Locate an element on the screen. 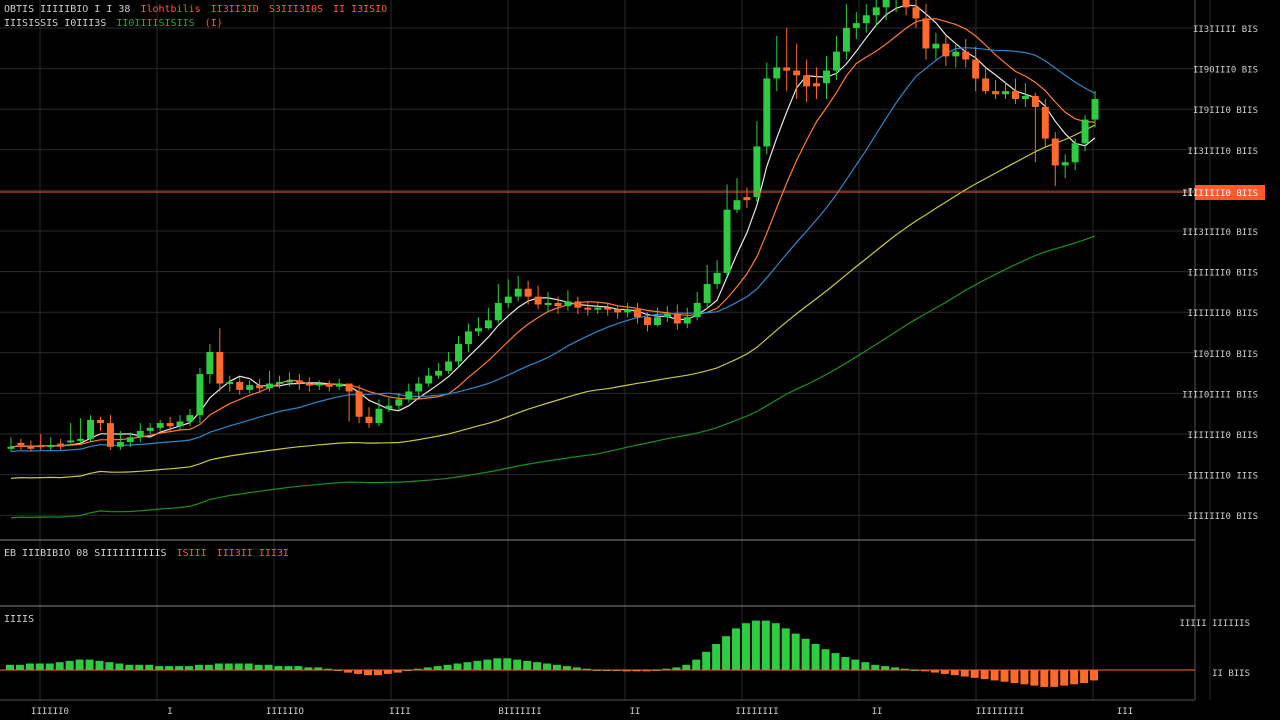  subpanel-item-1: ISIII is located at coordinates (191, 553).